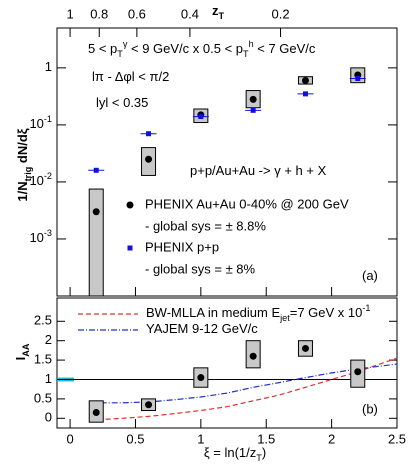 The width and height of the screenshot is (408, 464). Describe the element at coordinates (43, 397) in the screenshot. I see `y-tick-label: 0.5` at that location.